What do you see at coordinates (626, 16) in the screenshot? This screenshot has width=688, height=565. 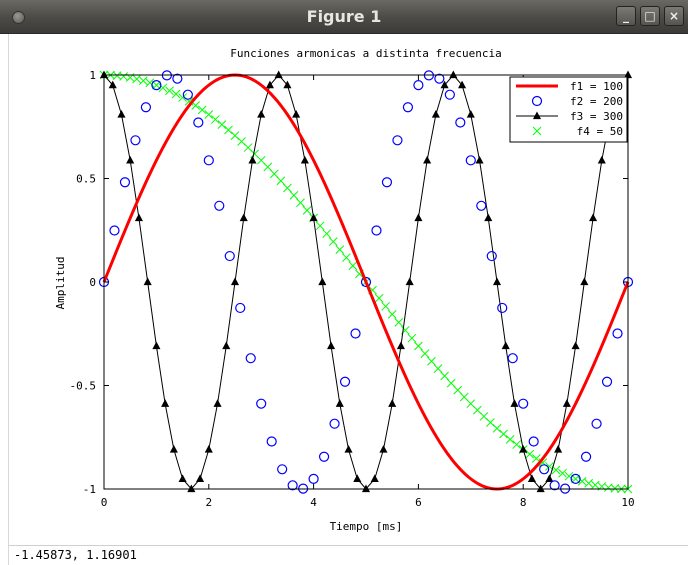 I see `minimize-button: _` at bounding box center [626, 16].